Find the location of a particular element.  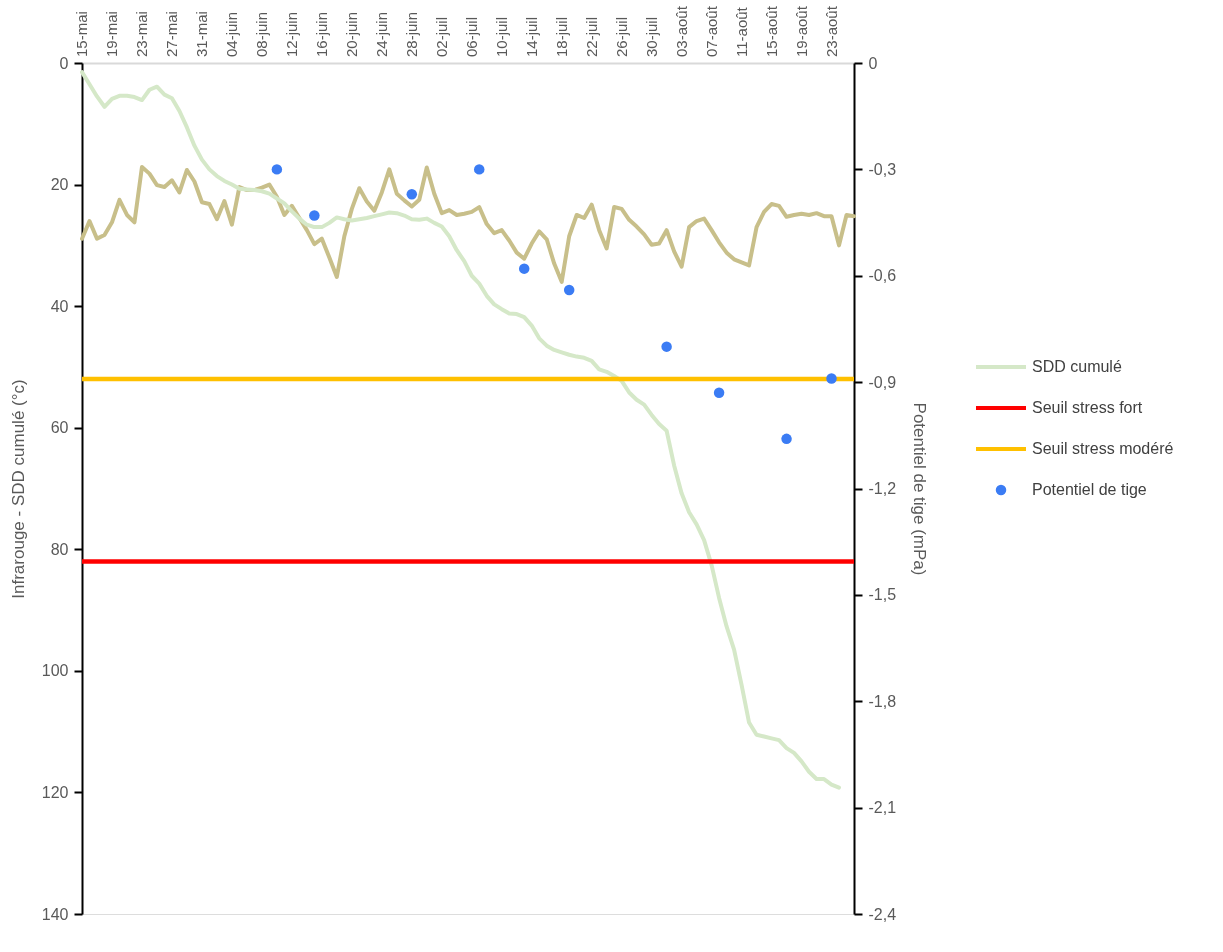

legend-label: Potentiel de tige is located at coordinates (1089, 489).